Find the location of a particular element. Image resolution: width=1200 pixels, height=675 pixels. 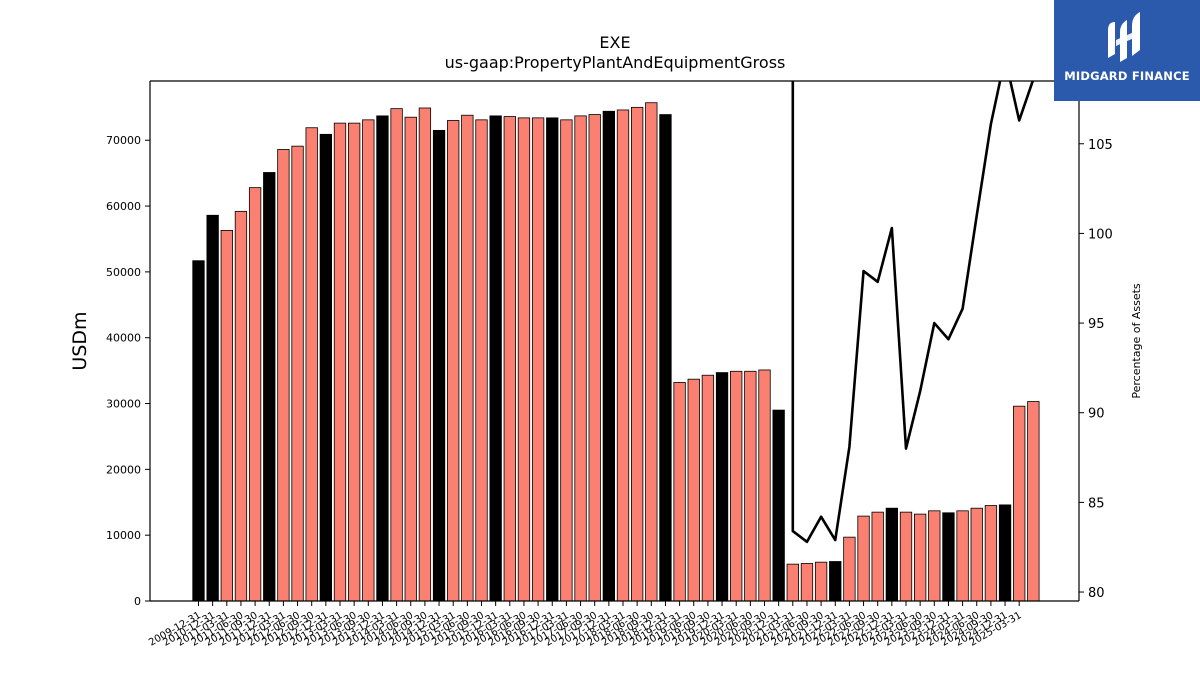

y-axis-right: 80 85 90 95 100 105 is located at coordinates (1096, 369).